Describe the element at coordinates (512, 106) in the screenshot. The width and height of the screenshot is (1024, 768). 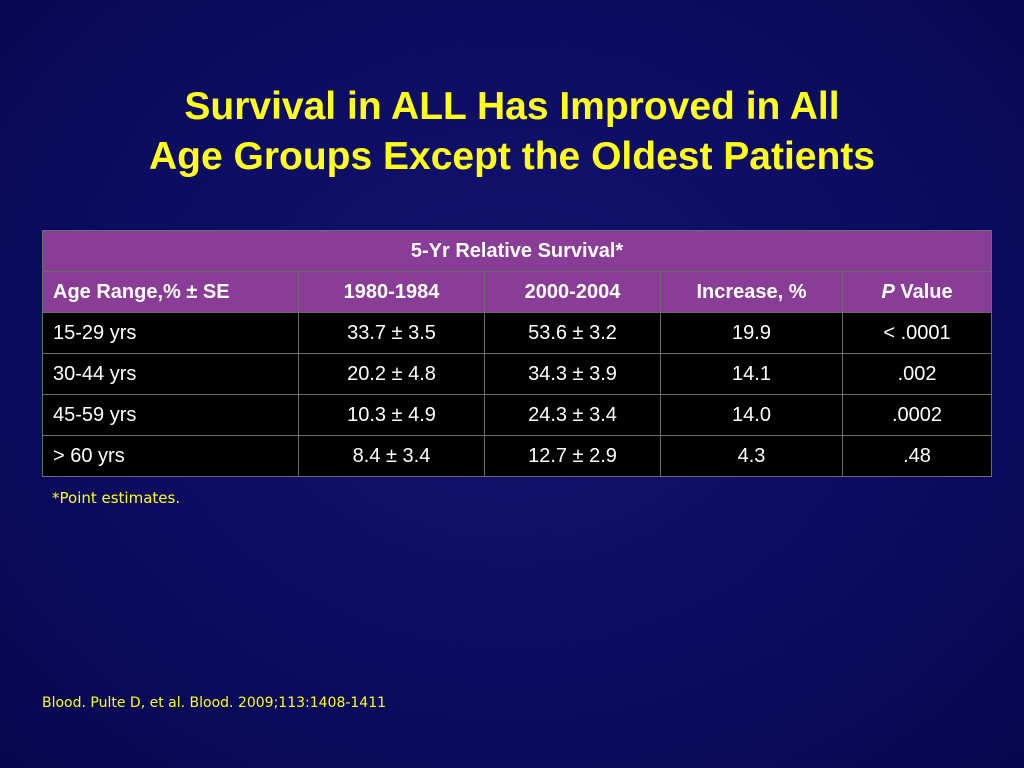
I see `slide-title-line-1: Survival in ALL Has Improved in All` at that location.